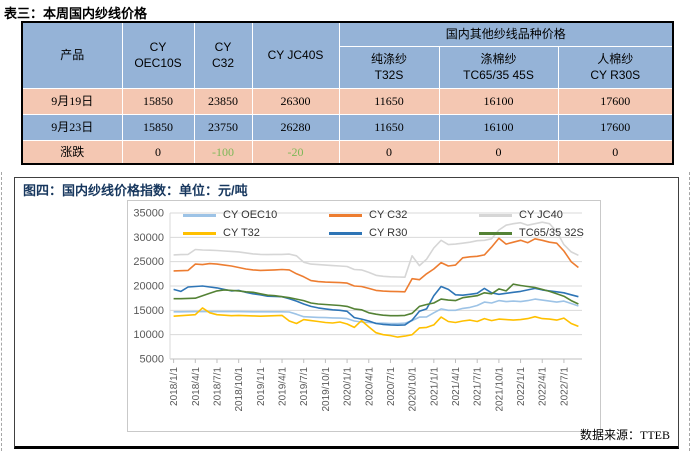 This screenshot has height=455, width=692. I want to click on svg-text: 2021/1/1, so click(434, 386).